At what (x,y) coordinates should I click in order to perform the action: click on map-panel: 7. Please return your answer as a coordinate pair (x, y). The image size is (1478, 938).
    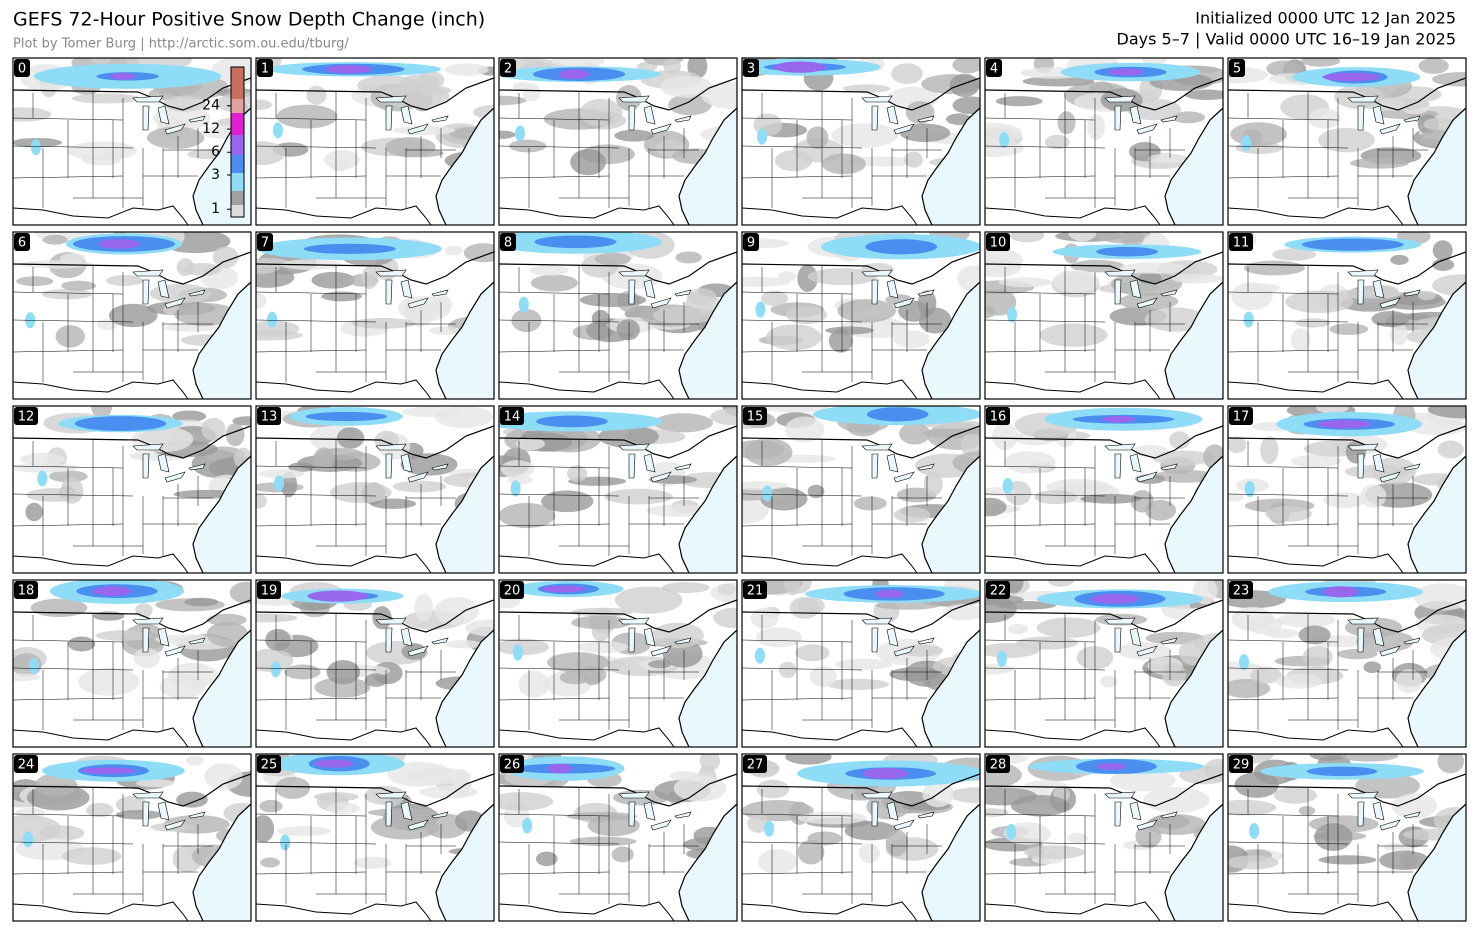
    Looking at the image, I should click on (375, 315).